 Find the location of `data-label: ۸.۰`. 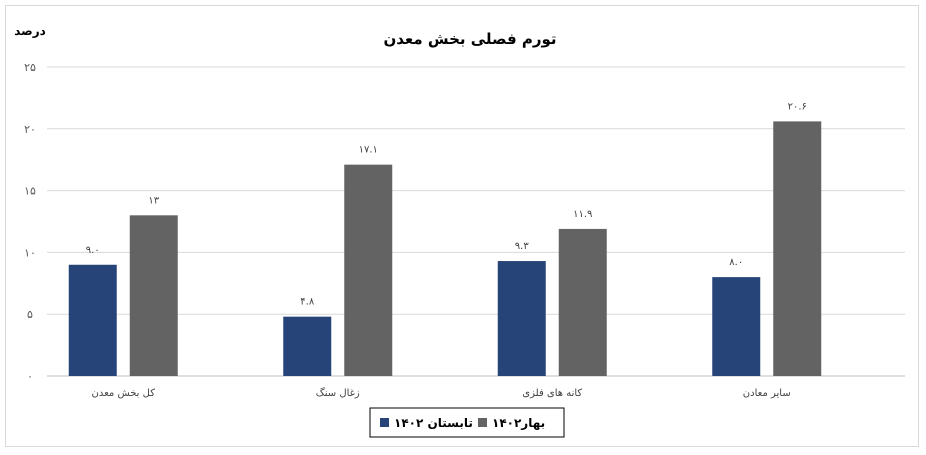

data-label: ۸.۰ is located at coordinates (736, 262).